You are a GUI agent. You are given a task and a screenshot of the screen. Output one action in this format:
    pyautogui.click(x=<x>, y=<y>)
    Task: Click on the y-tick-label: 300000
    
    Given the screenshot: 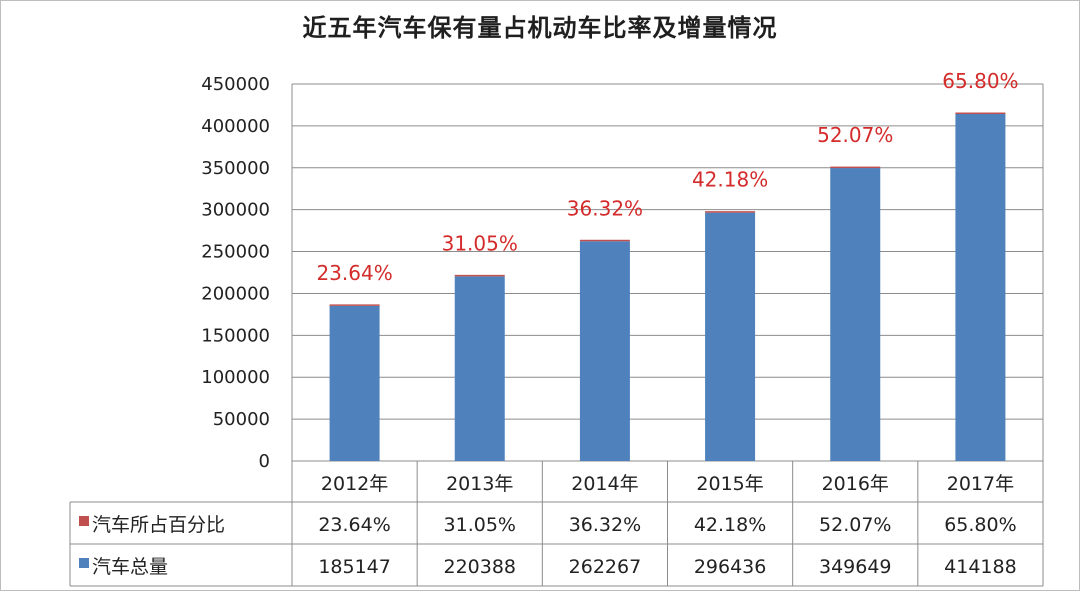 What is the action you would take?
    pyautogui.click(x=235, y=210)
    